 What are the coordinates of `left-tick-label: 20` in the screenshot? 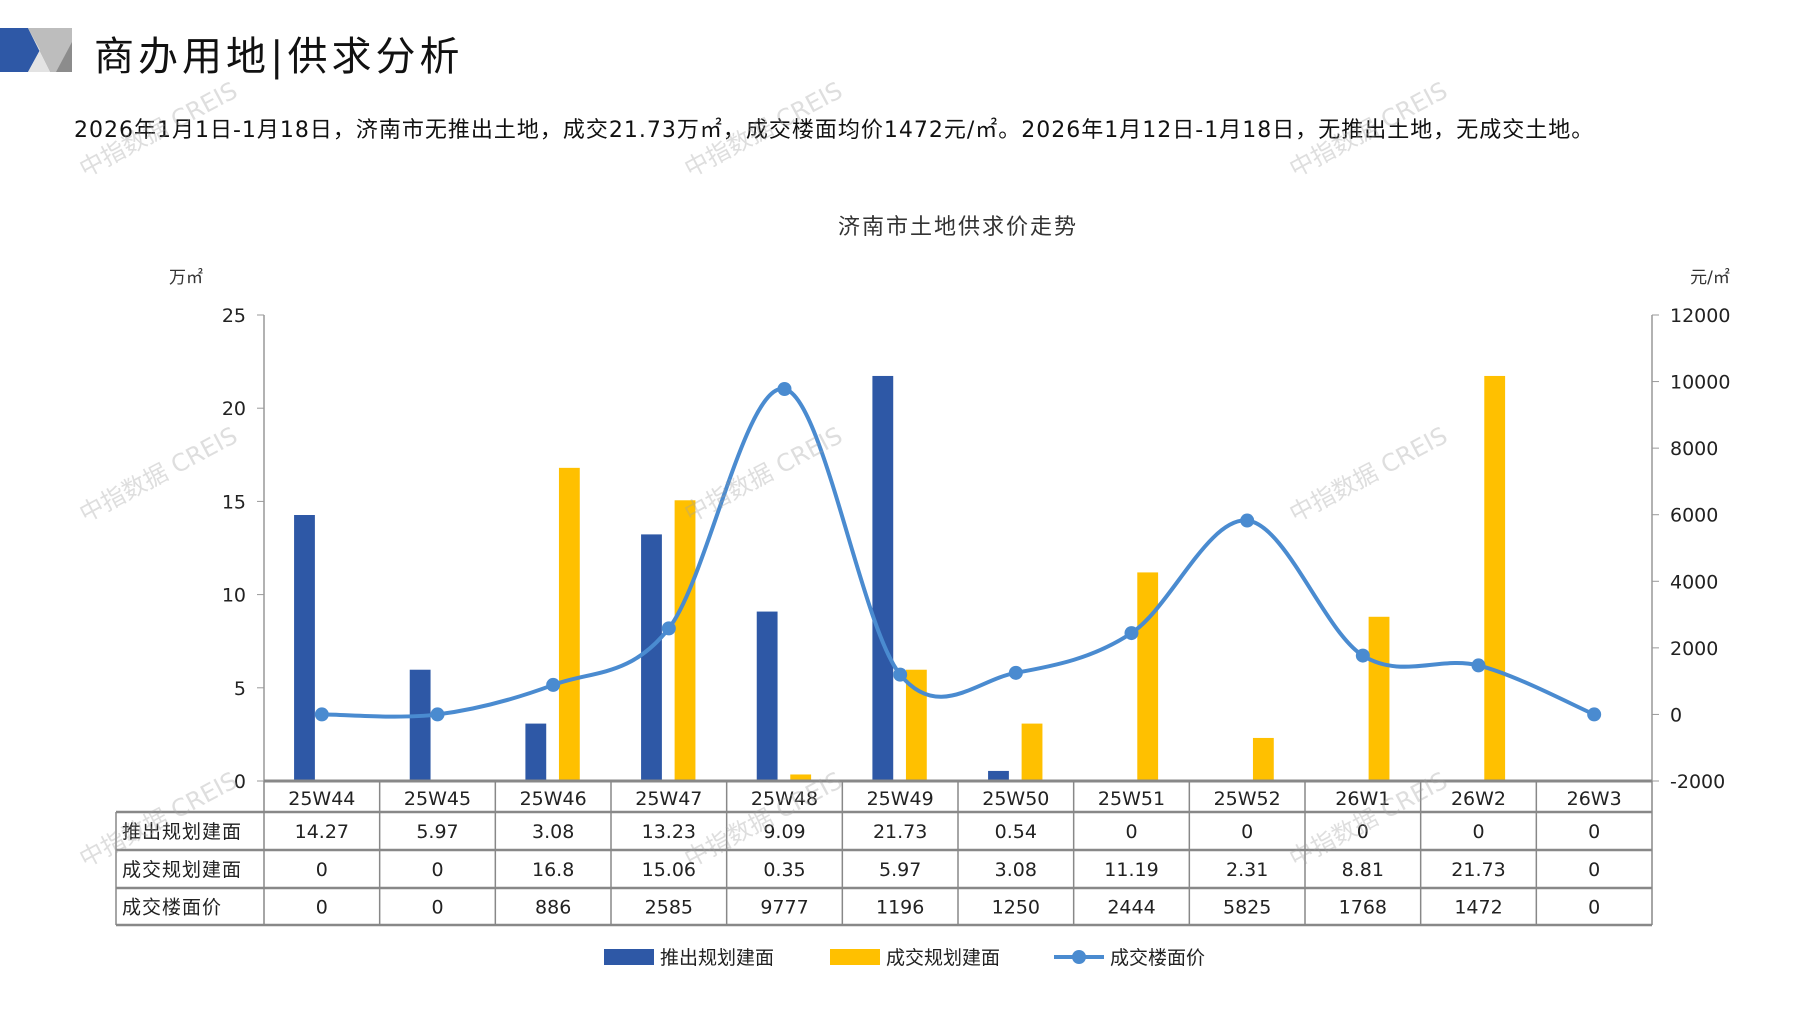 It's located at (234, 409).